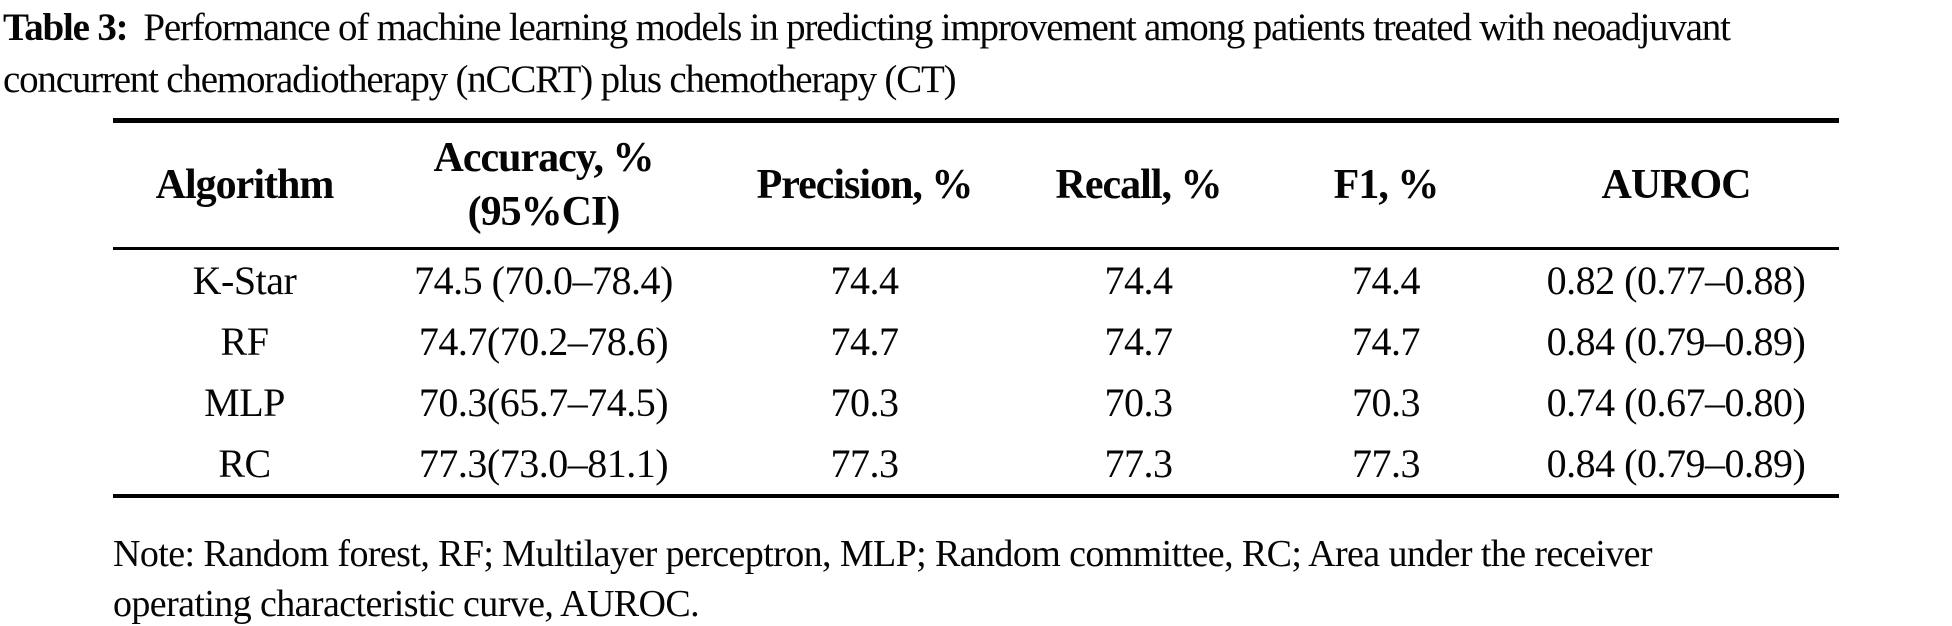 The height and width of the screenshot is (626, 1952). What do you see at coordinates (66, 27) in the screenshot?
I see `caption-label: Table 3:` at bounding box center [66, 27].